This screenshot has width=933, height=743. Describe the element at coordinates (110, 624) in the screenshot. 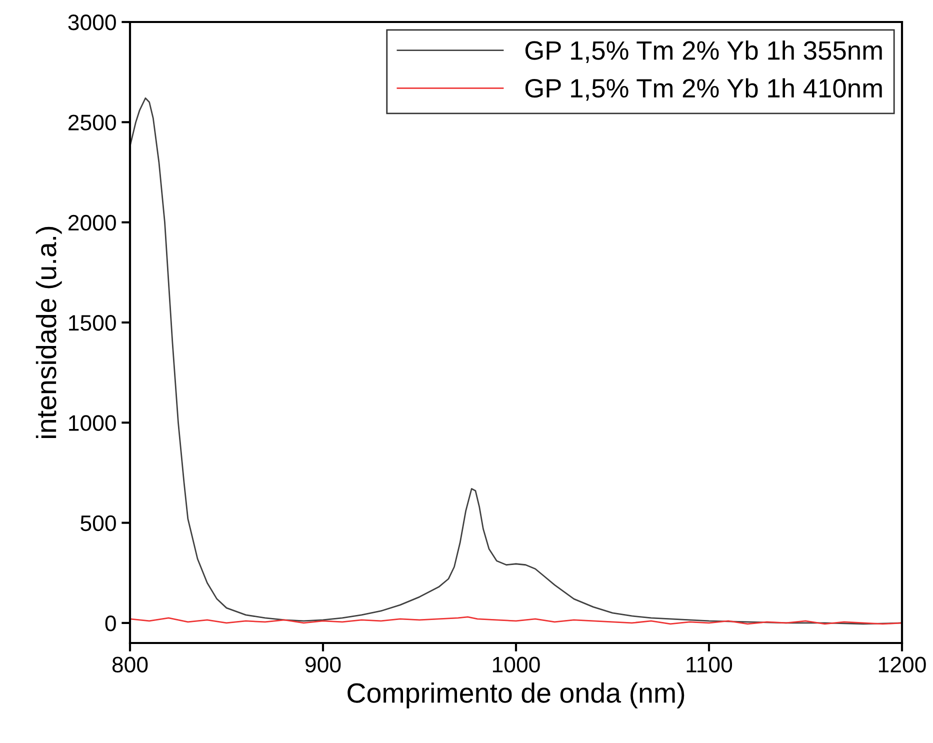

I see `y-tick-label: 0` at that location.